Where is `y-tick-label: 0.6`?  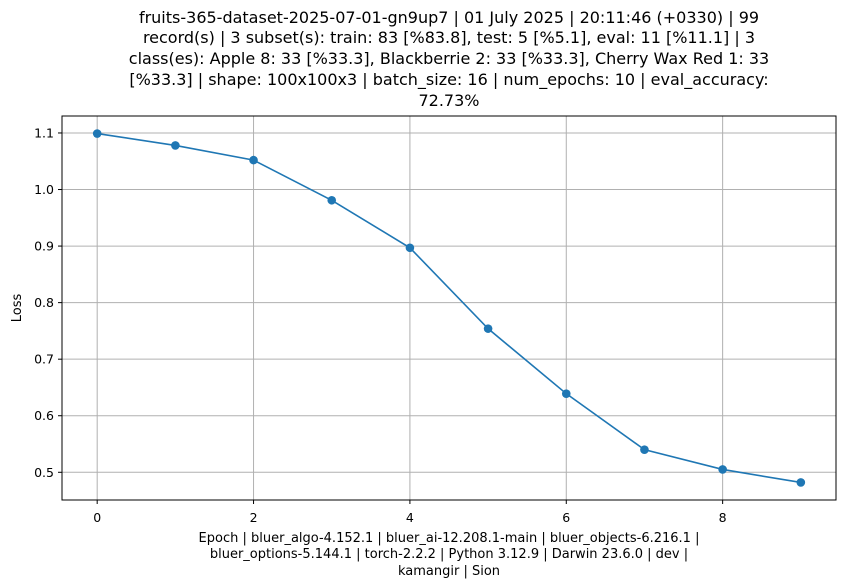
y-tick-label: 0.6 is located at coordinates (44, 415).